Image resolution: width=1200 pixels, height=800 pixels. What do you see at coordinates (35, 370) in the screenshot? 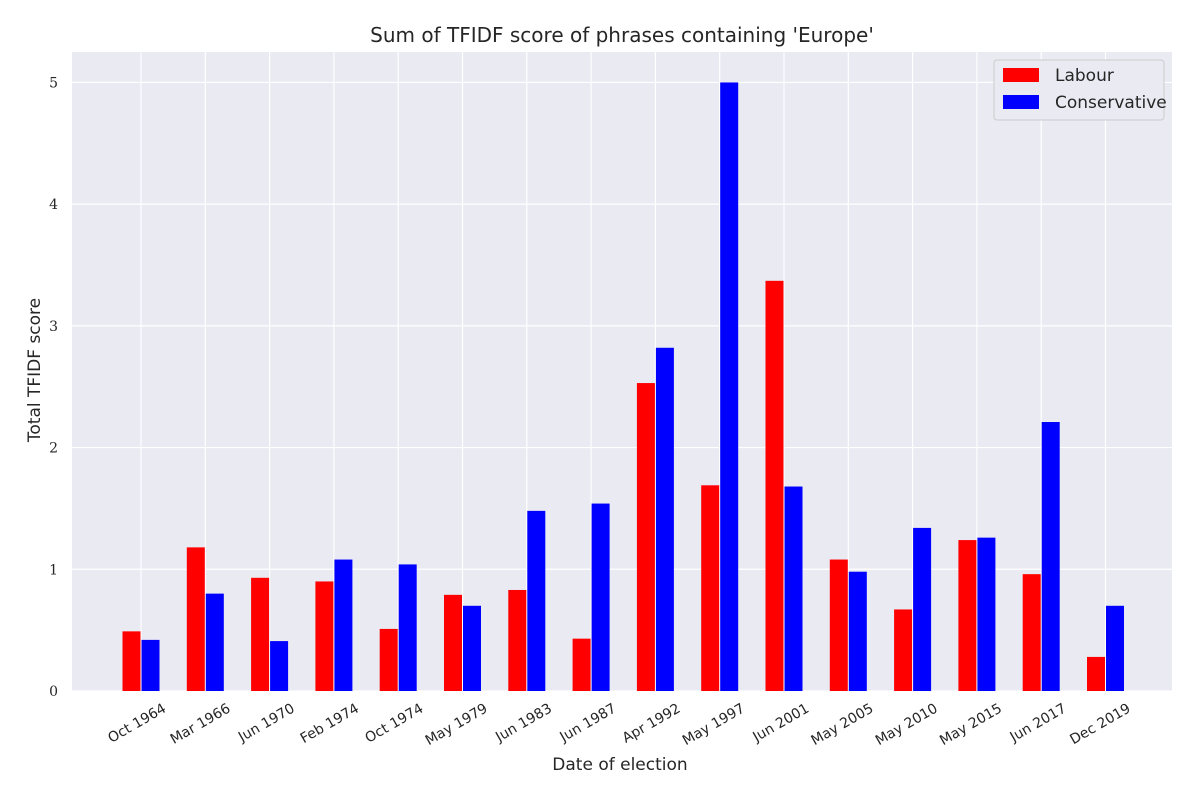
I see `y-axis-label: Total TFIDF score` at bounding box center [35, 370].